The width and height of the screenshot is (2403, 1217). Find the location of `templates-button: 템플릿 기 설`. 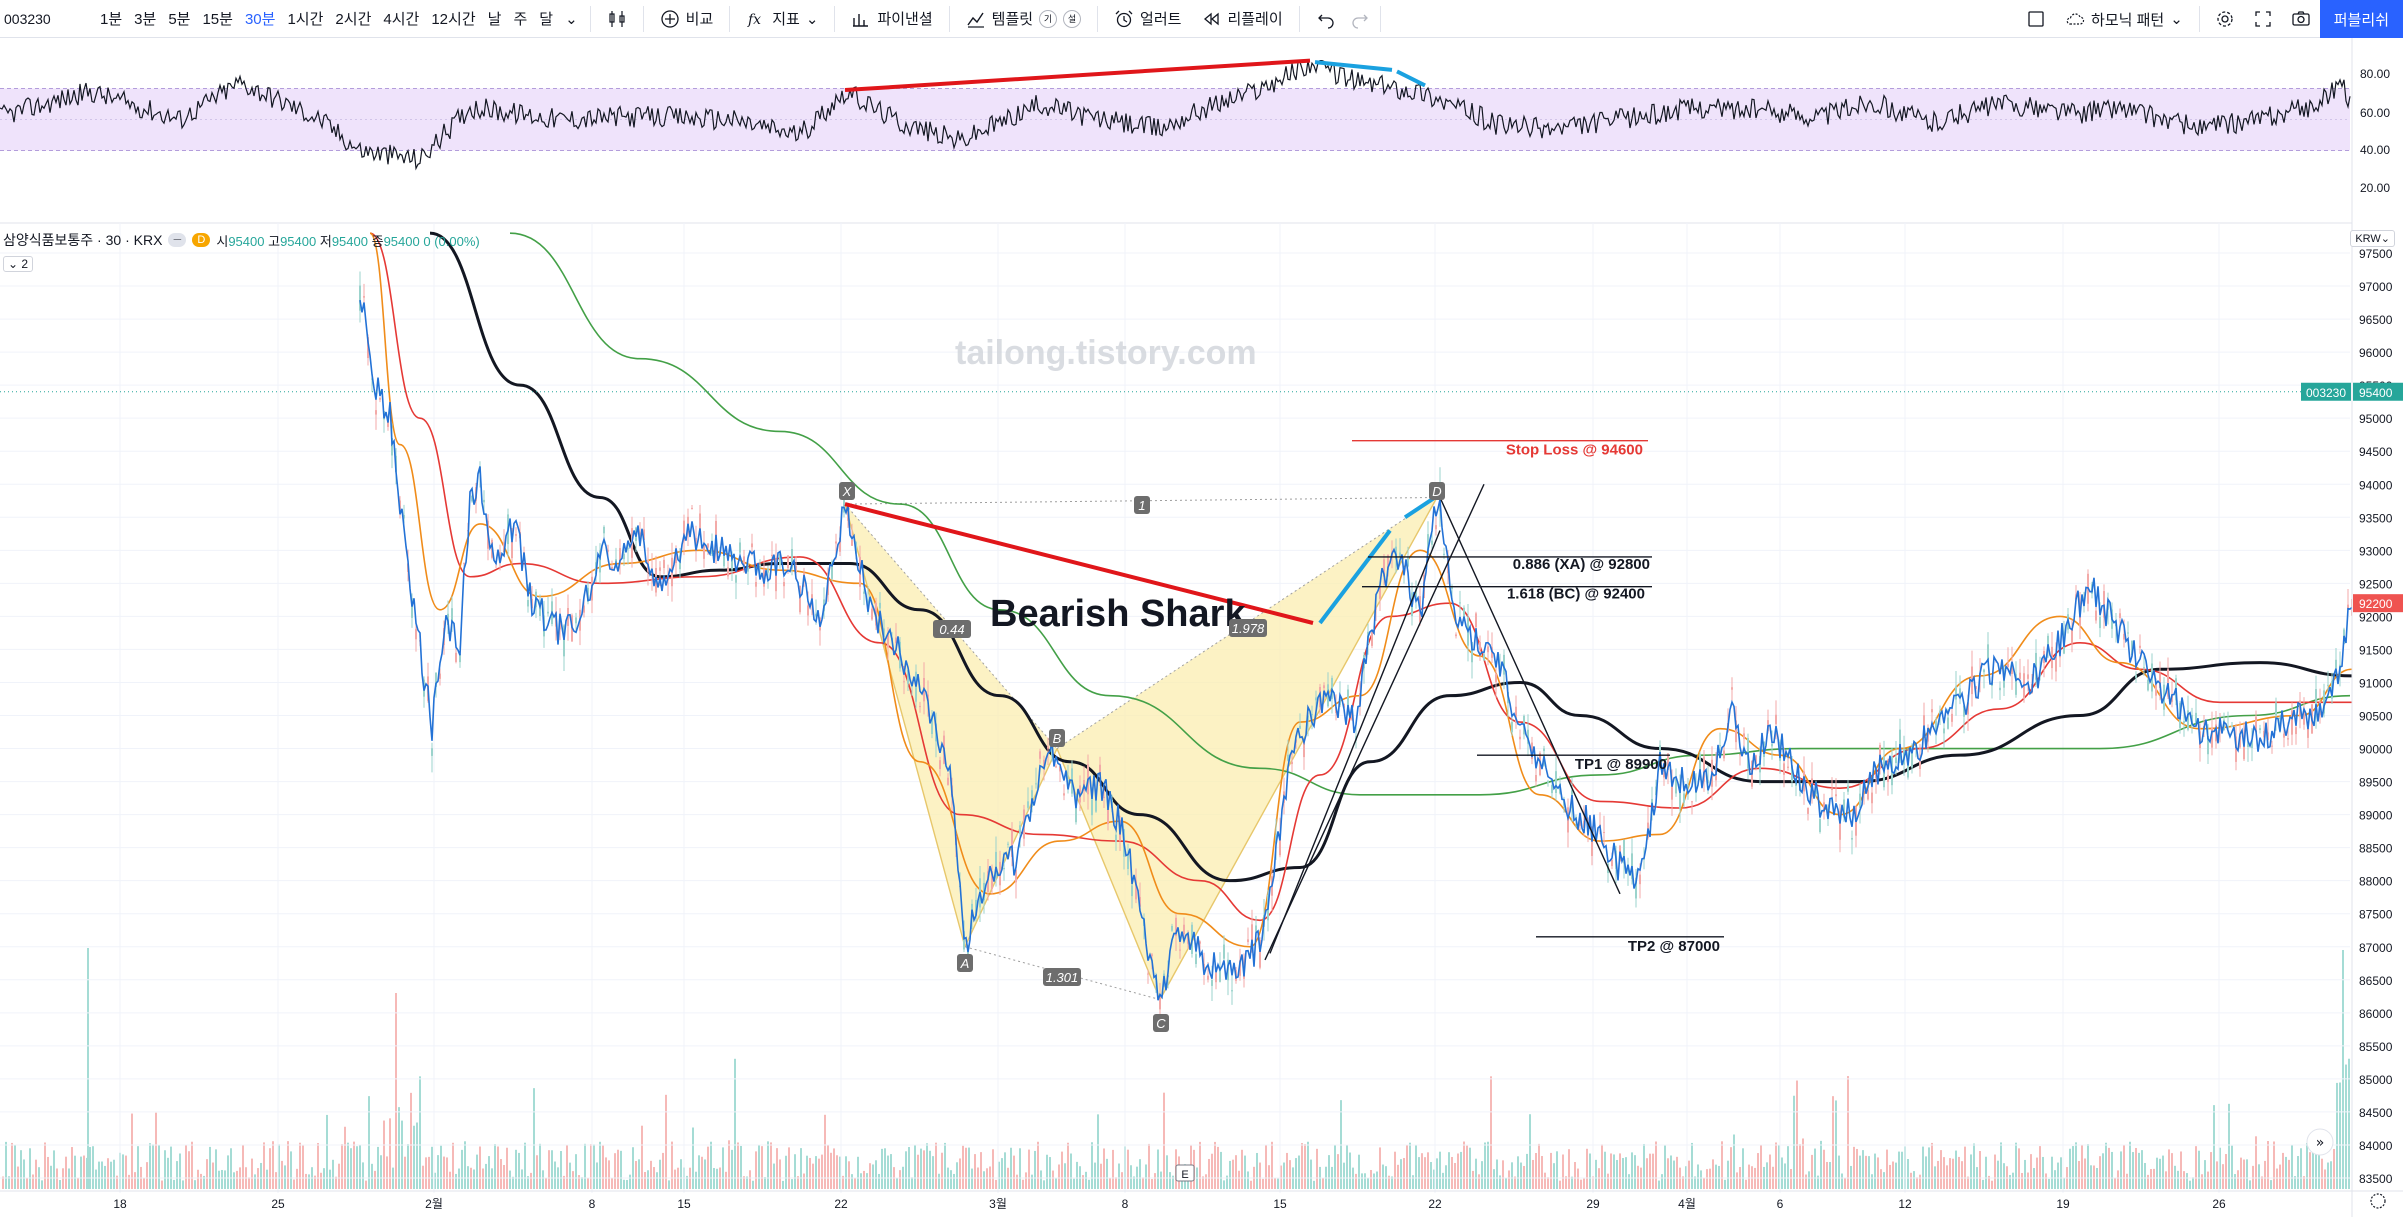

templates-button: 템플릿 기 설 is located at coordinates (1023, 19).